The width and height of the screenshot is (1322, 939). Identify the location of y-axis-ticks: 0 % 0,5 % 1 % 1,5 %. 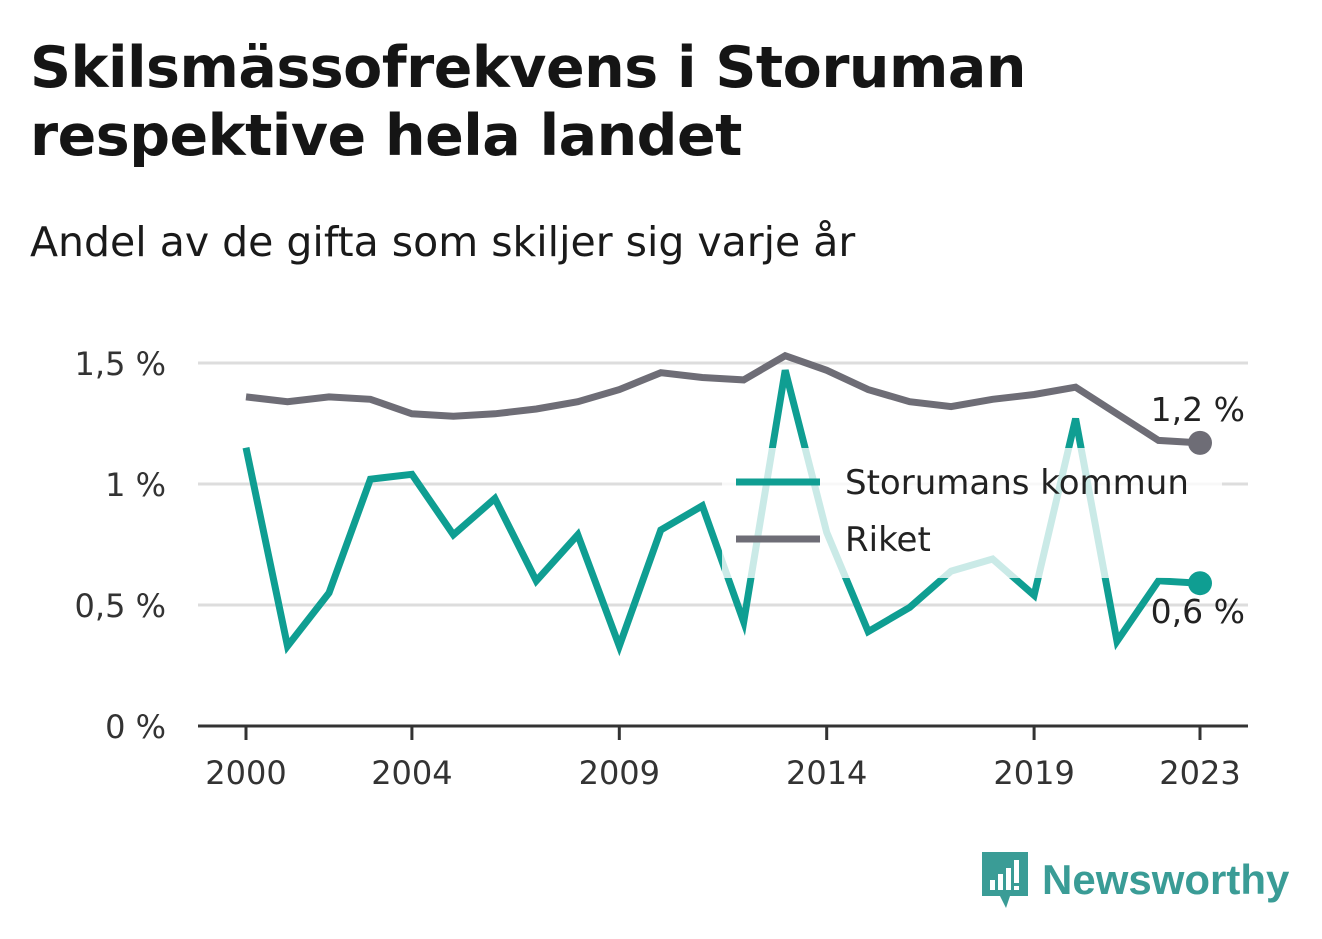
(120, 545).